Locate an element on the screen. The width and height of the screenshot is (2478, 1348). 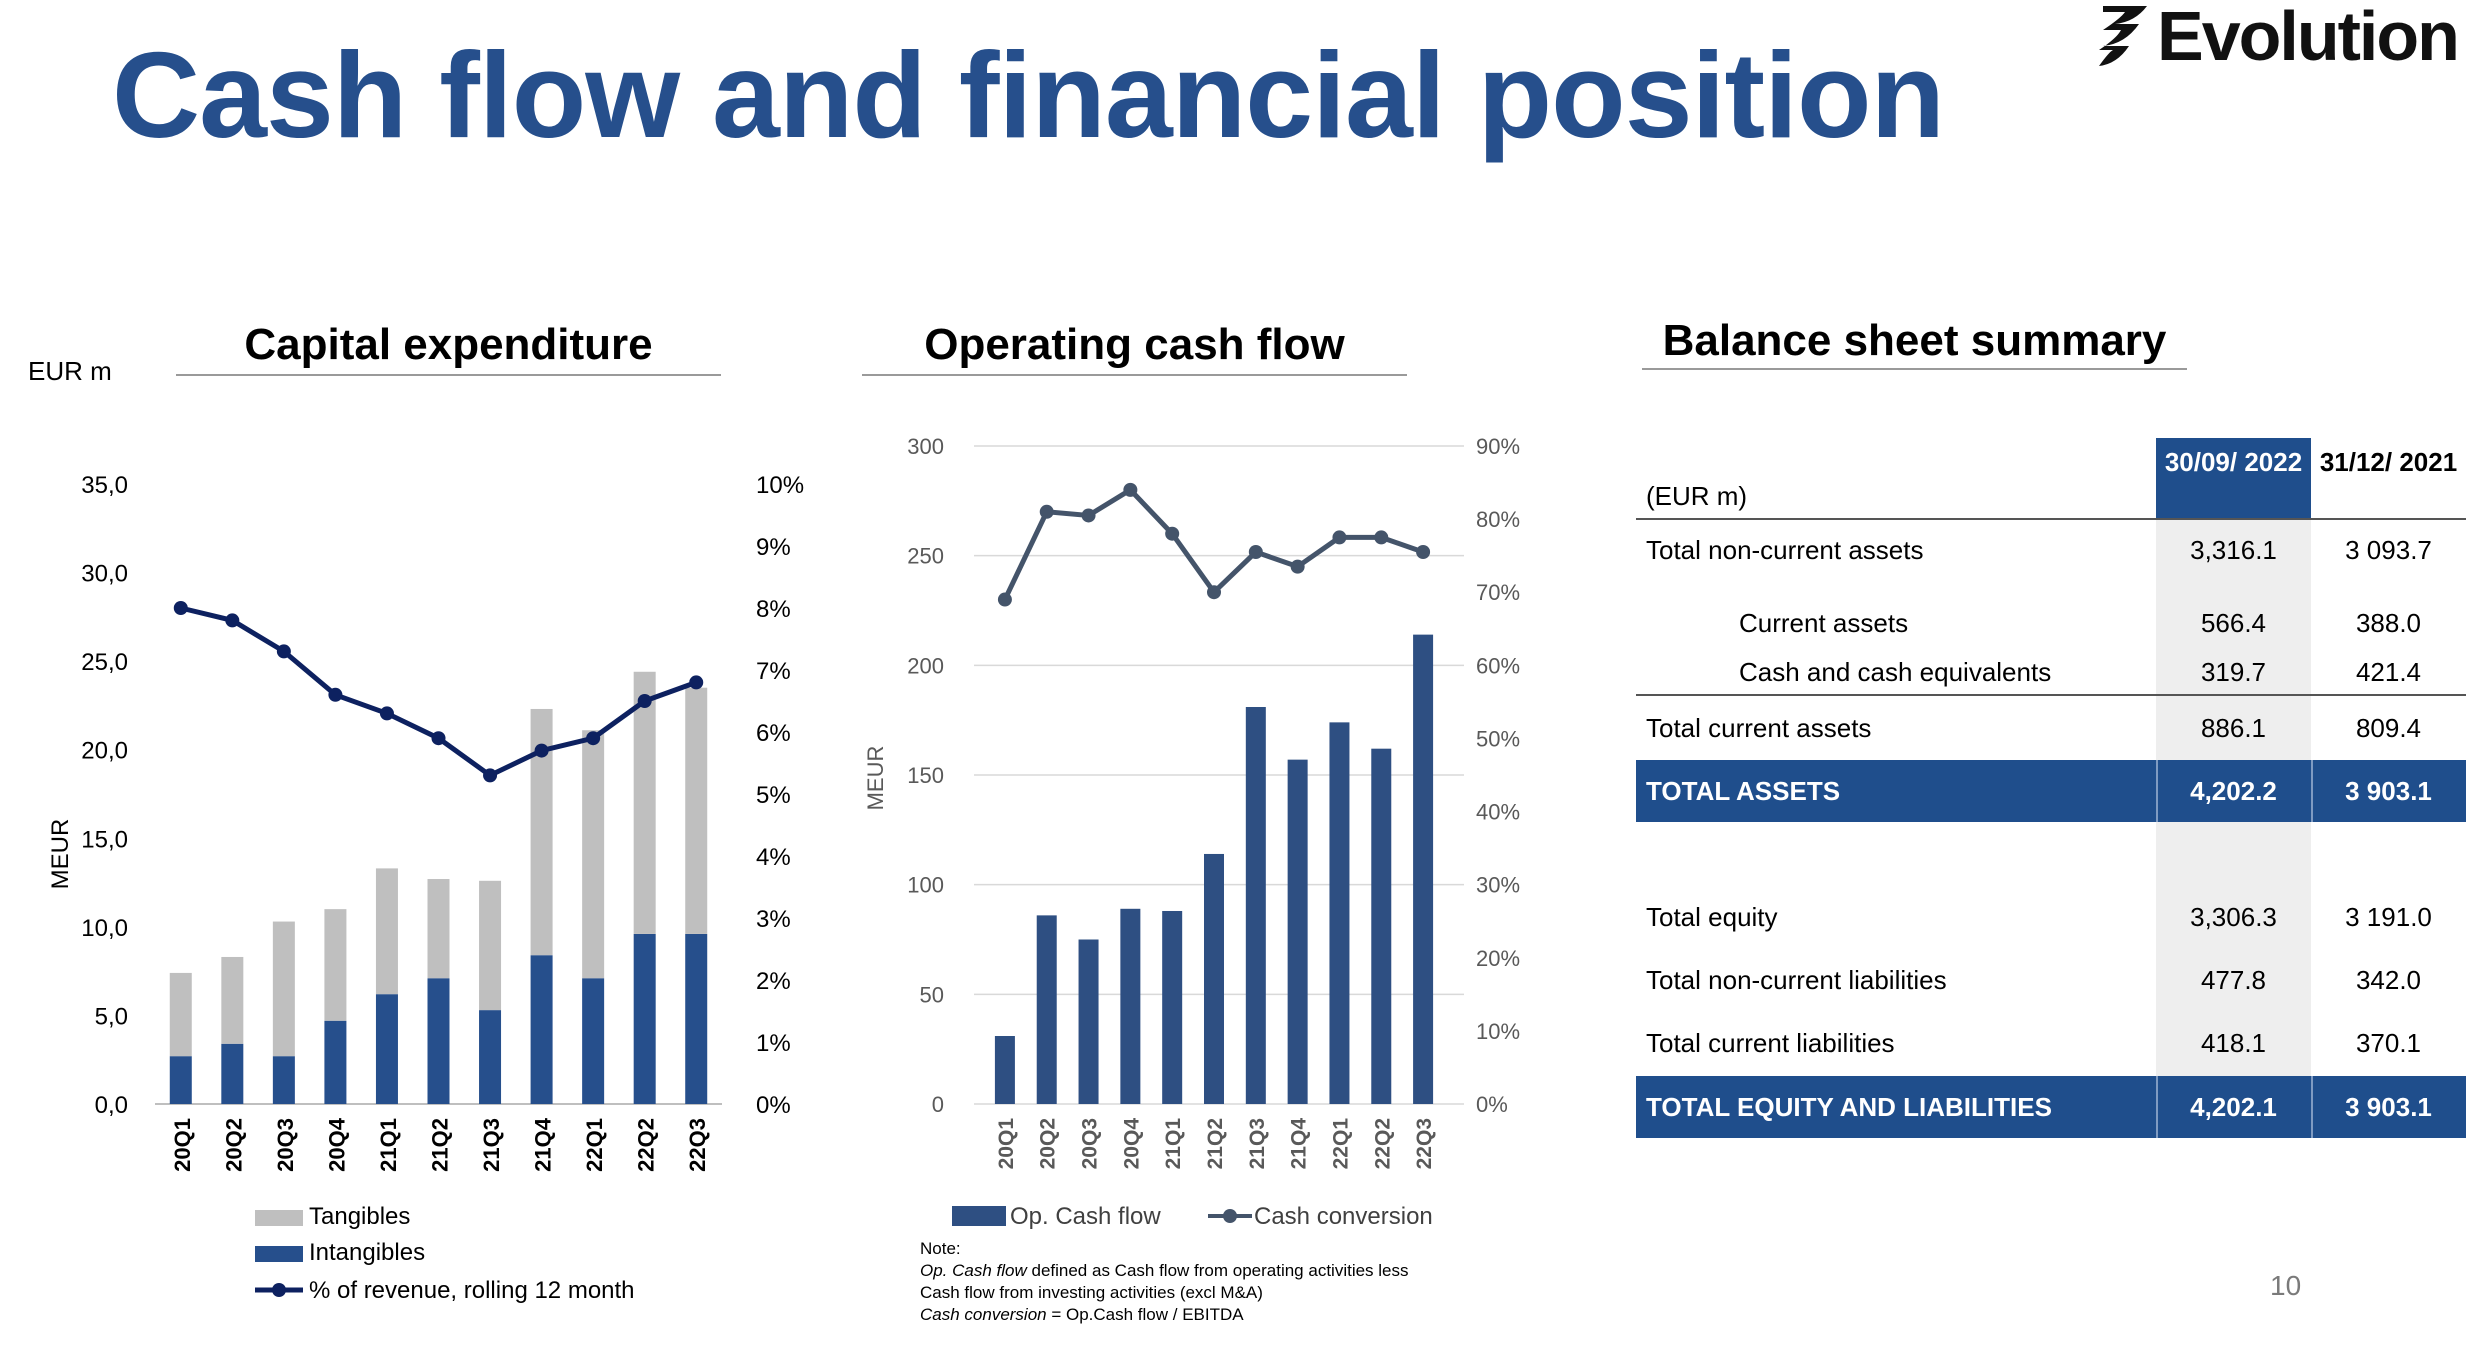
legend-swatch-op-cash-flow is located at coordinates (979, 1216).